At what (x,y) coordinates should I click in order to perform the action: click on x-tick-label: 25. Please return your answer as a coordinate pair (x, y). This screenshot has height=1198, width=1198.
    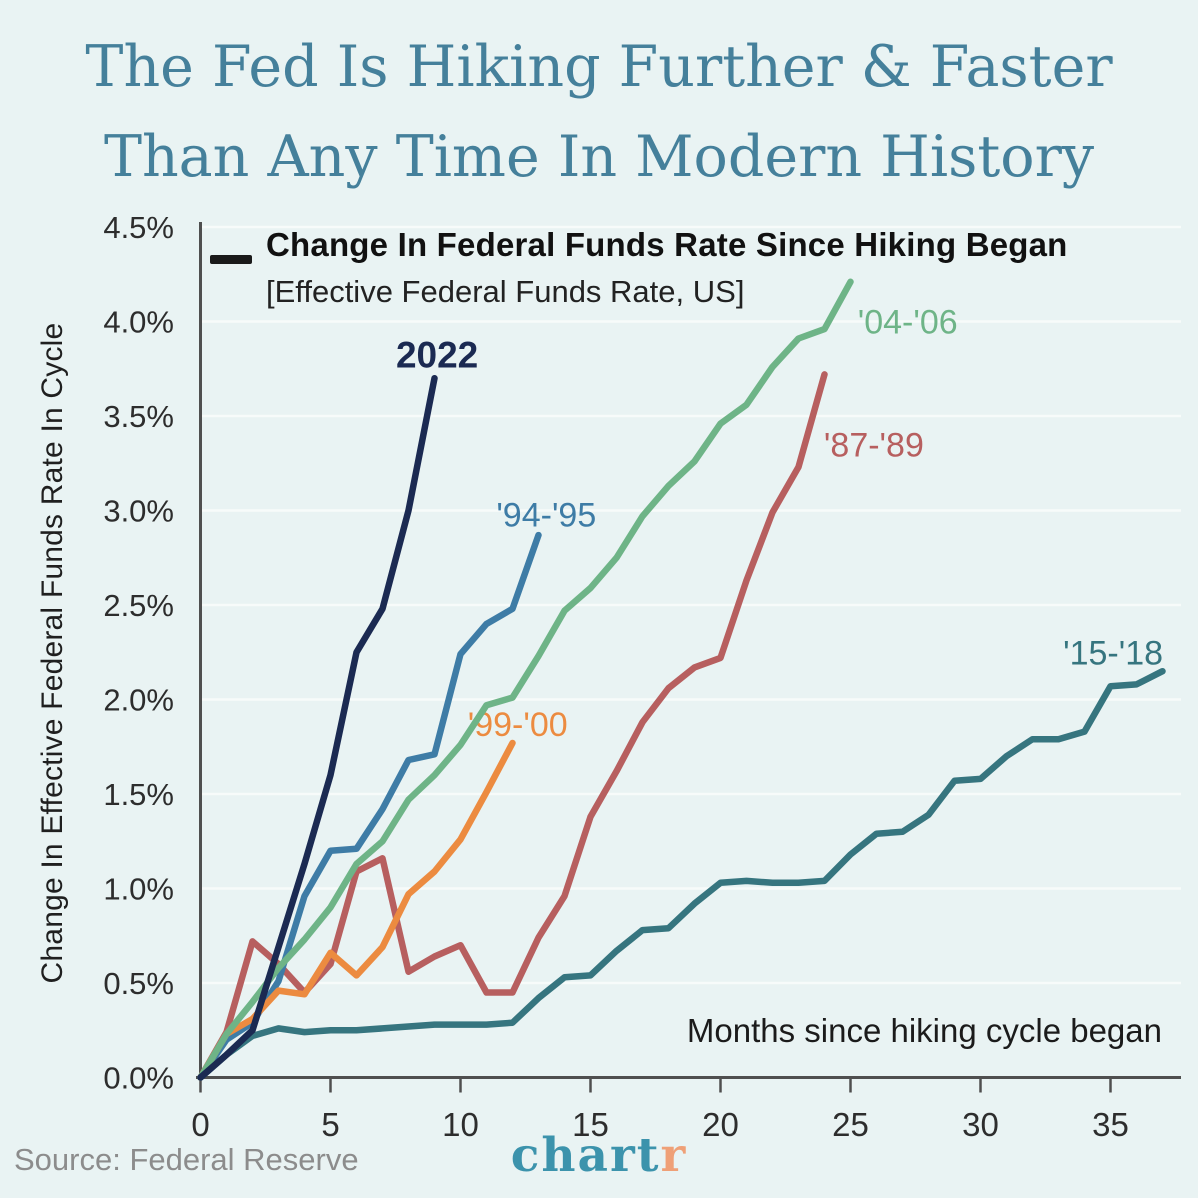
    Looking at the image, I should click on (850, 1124).